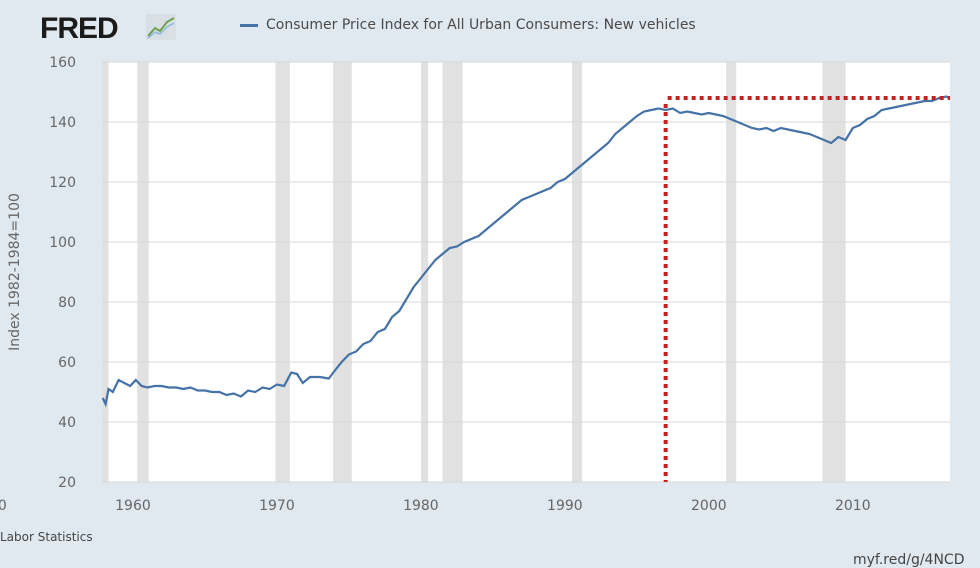 The image size is (980, 568). What do you see at coordinates (565, 506) in the screenshot?
I see `x-tick-label: 1990` at bounding box center [565, 506].